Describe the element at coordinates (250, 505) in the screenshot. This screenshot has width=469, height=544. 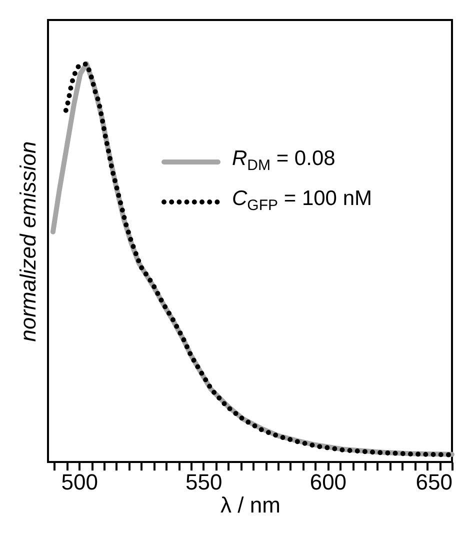
I see `x-axis-title: λ / nm` at that location.